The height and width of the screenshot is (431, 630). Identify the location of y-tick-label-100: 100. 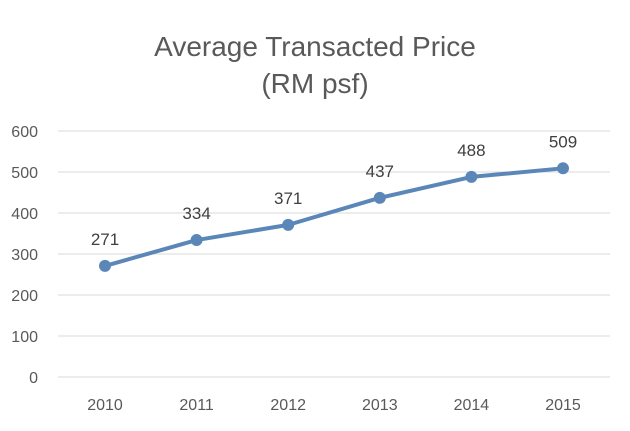
(24, 337).